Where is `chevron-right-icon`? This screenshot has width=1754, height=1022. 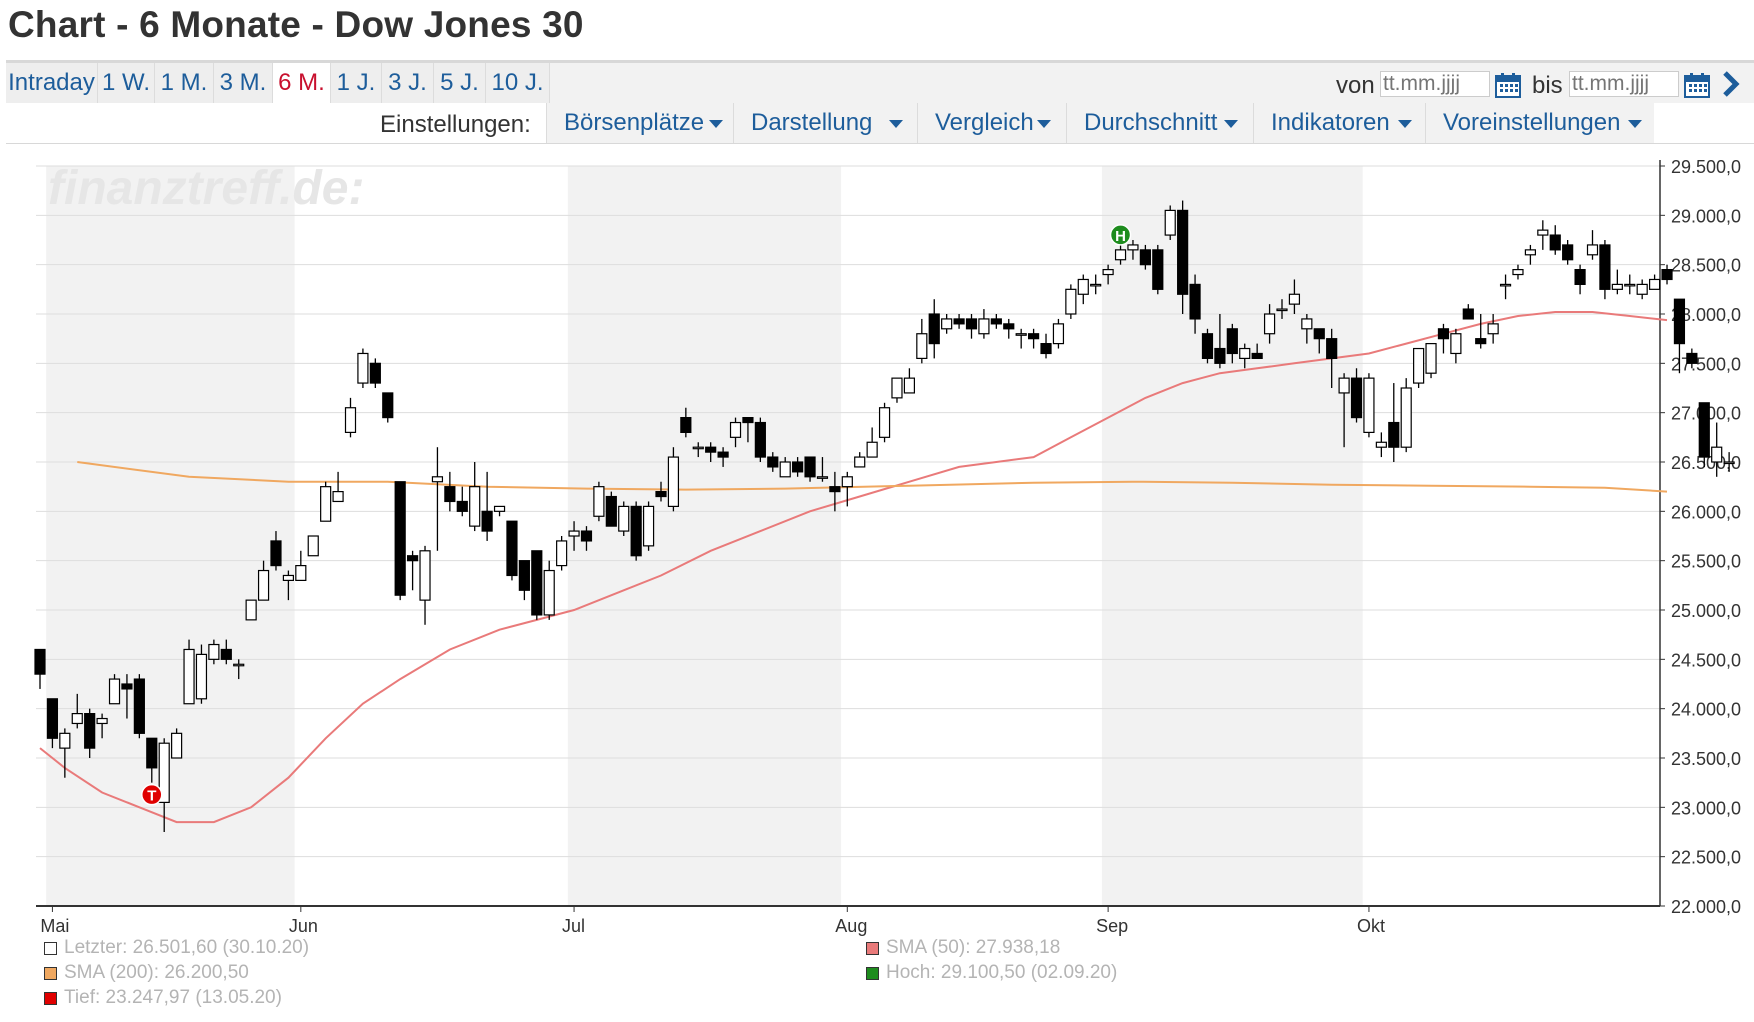 chevron-right-icon is located at coordinates (1731, 84).